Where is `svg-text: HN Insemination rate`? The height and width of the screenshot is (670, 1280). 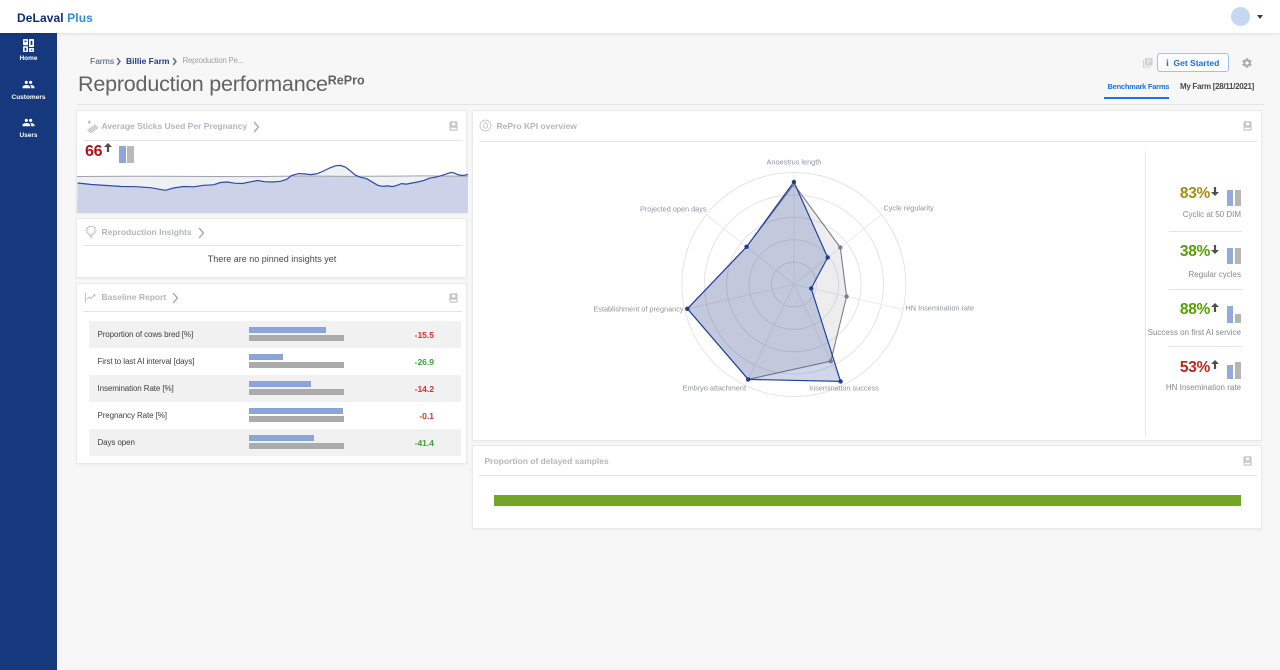
svg-text: HN Insemination rate is located at coordinates (939, 308).